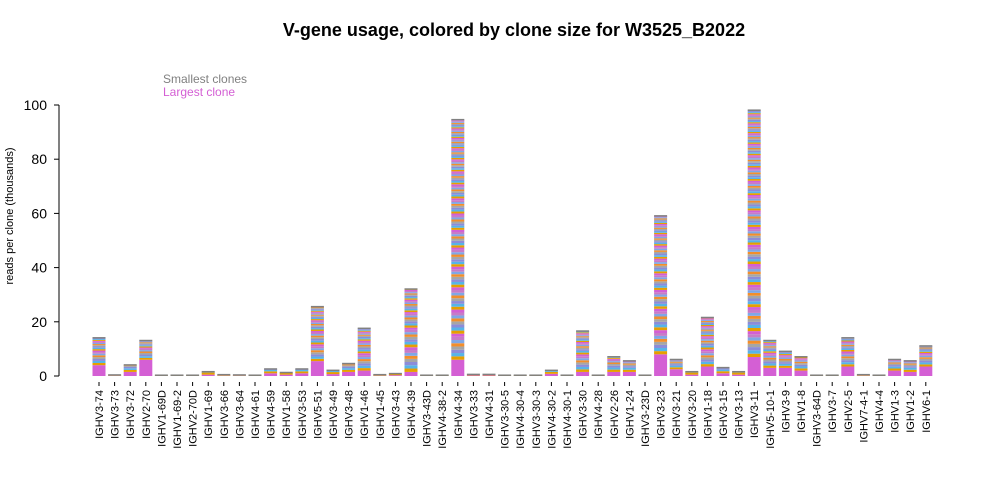 The image size is (1000, 500). Describe the element at coordinates (615, 414) in the screenshot. I see `x-tick-label: IGHV2-26` at that location.